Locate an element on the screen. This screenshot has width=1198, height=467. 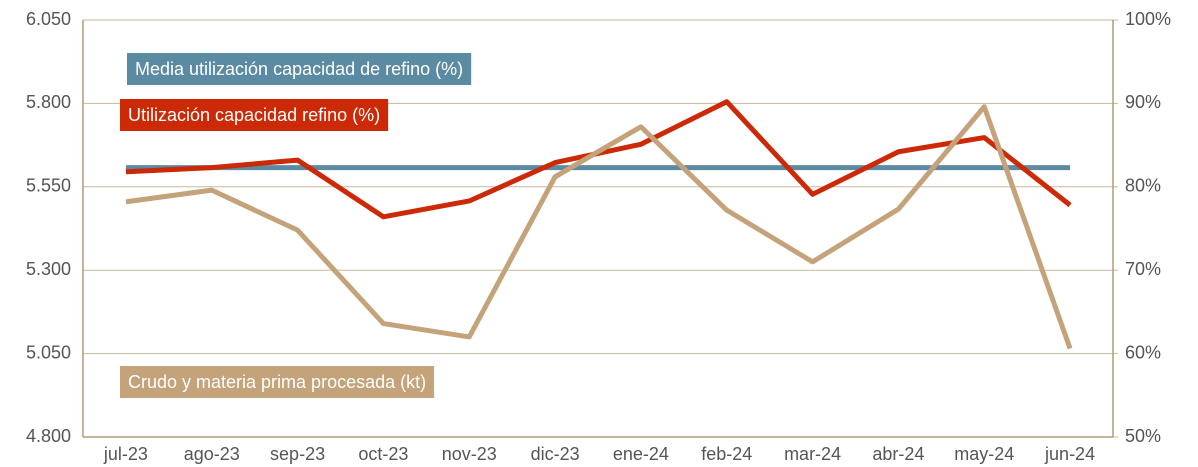
y-tick-label: 5.550 is located at coordinates (48, 186).